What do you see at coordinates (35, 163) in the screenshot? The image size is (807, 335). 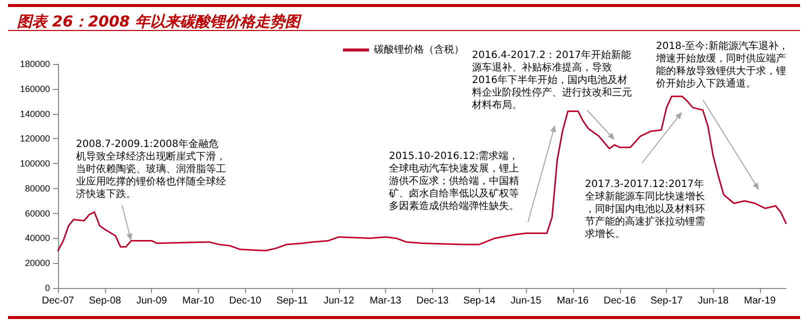 I see `y-tick-label: 100000` at bounding box center [35, 163].